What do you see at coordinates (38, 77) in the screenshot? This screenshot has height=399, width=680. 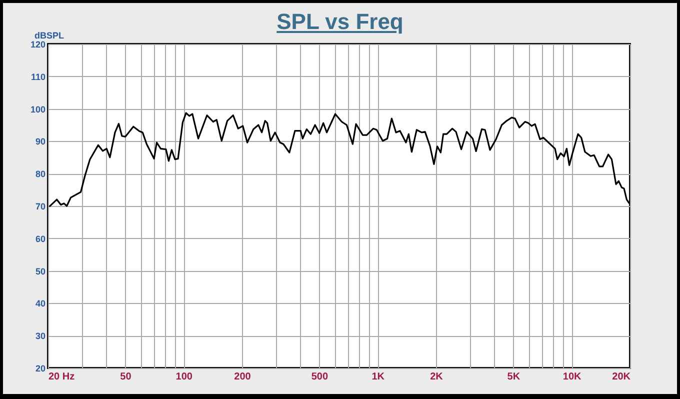 I see `y-tick-label: 110` at bounding box center [38, 77].